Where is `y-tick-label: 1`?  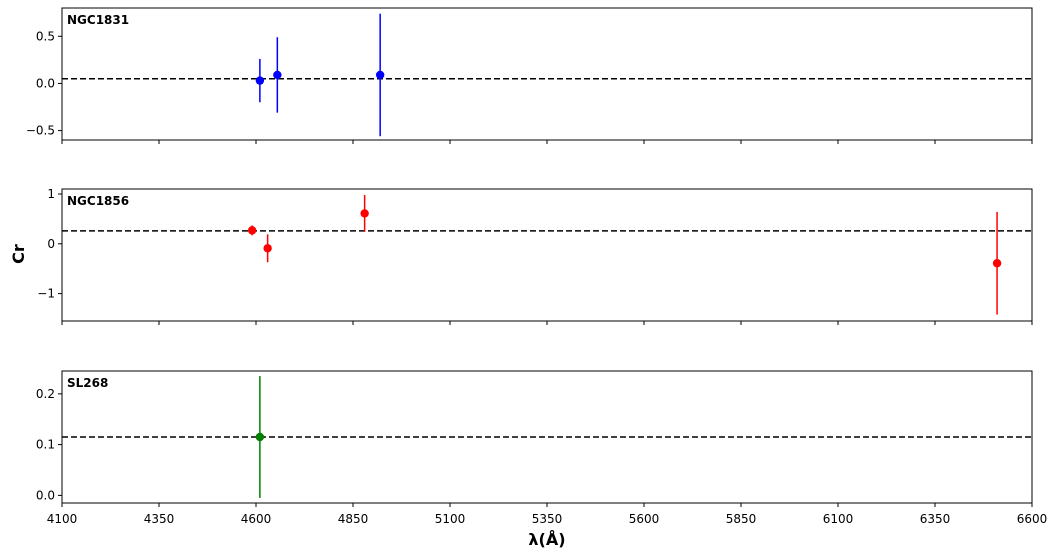 y-tick-label: 1 is located at coordinates (51, 194).